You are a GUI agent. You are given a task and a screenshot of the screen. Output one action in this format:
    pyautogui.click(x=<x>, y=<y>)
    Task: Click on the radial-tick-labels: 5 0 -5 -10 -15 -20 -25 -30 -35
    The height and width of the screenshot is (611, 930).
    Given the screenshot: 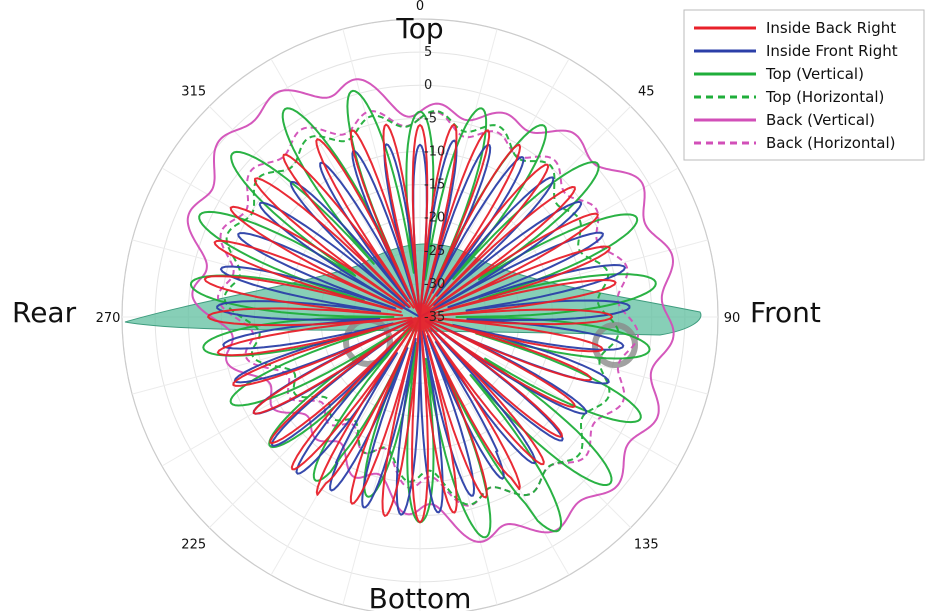 What is the action you would take?
    pyautogui.click(x=434, y=185)
    